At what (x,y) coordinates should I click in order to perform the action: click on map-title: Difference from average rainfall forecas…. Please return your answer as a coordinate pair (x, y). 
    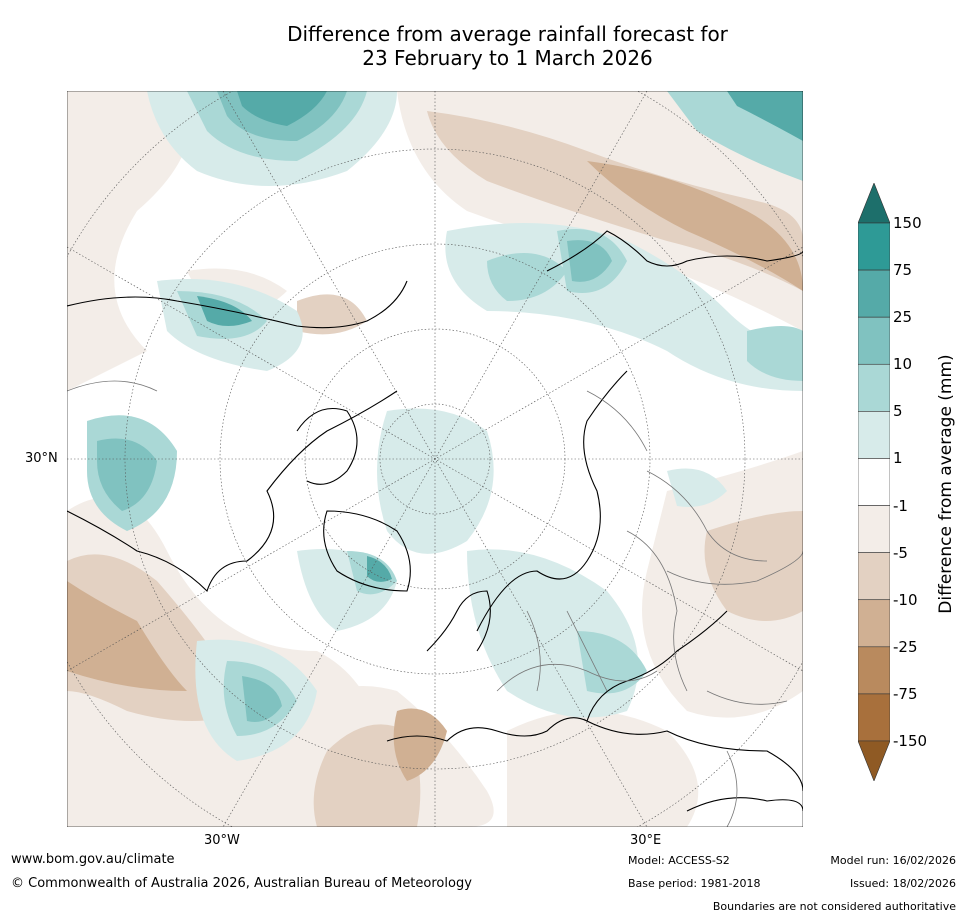
    Looking at the image, I should click on (482, 46).